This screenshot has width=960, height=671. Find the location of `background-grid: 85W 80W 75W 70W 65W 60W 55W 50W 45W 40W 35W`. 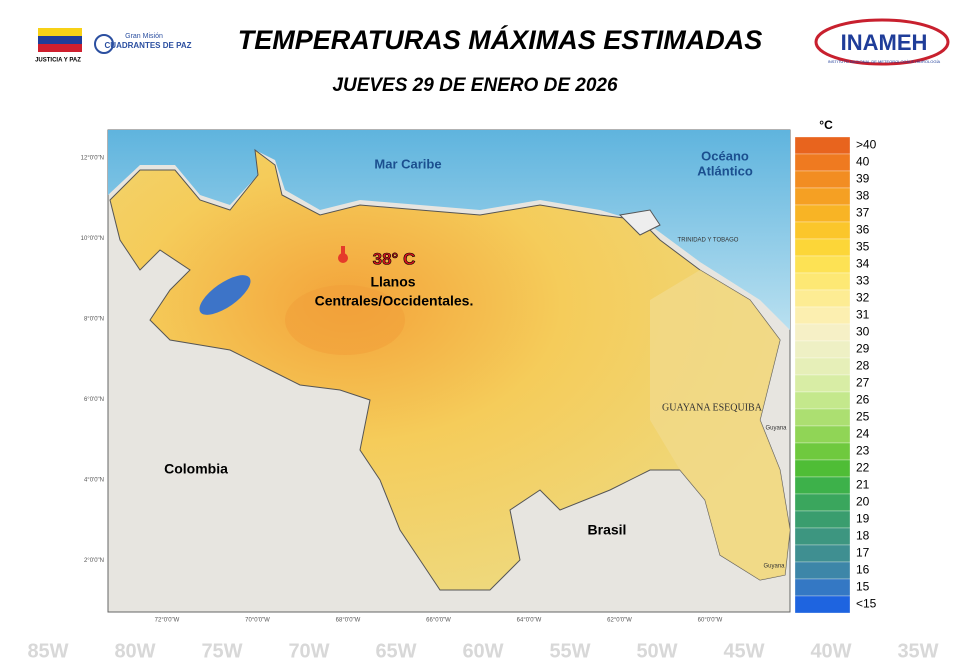

background-grid: 85W 80W 75W 70W 65W 60W 55W 50W 45W 40W 35W is located at coordinates (482, 651).